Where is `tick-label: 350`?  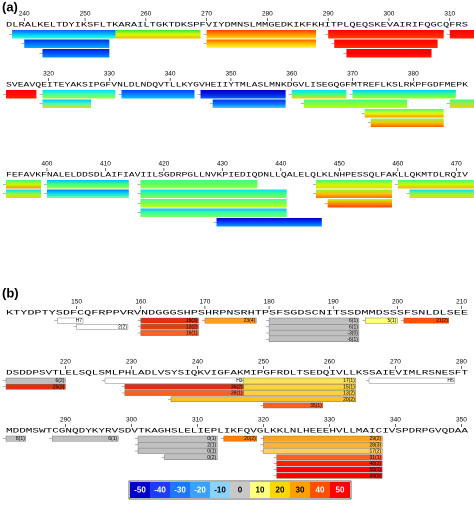
tick-label: 350 is located at coordinates (461, 420).